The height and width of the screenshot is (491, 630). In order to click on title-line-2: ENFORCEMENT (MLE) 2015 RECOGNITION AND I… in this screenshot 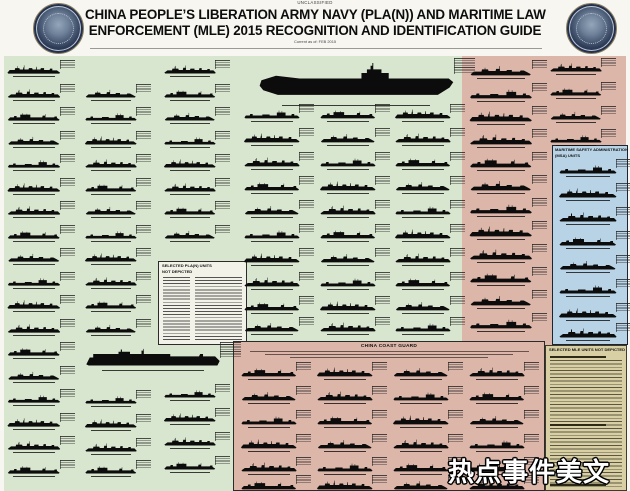, I will do `click(315, 30)`.